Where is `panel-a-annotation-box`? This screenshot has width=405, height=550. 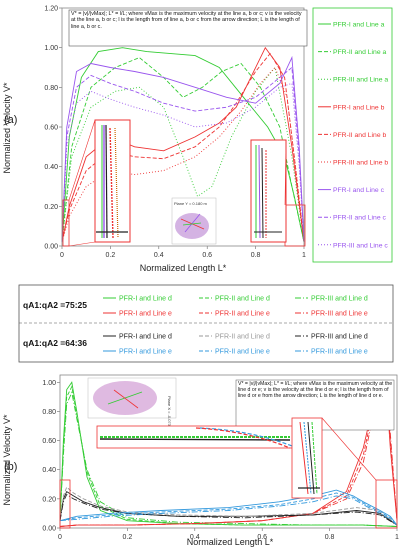
panel-a-annotation-box is located at coordinates (188, 28).